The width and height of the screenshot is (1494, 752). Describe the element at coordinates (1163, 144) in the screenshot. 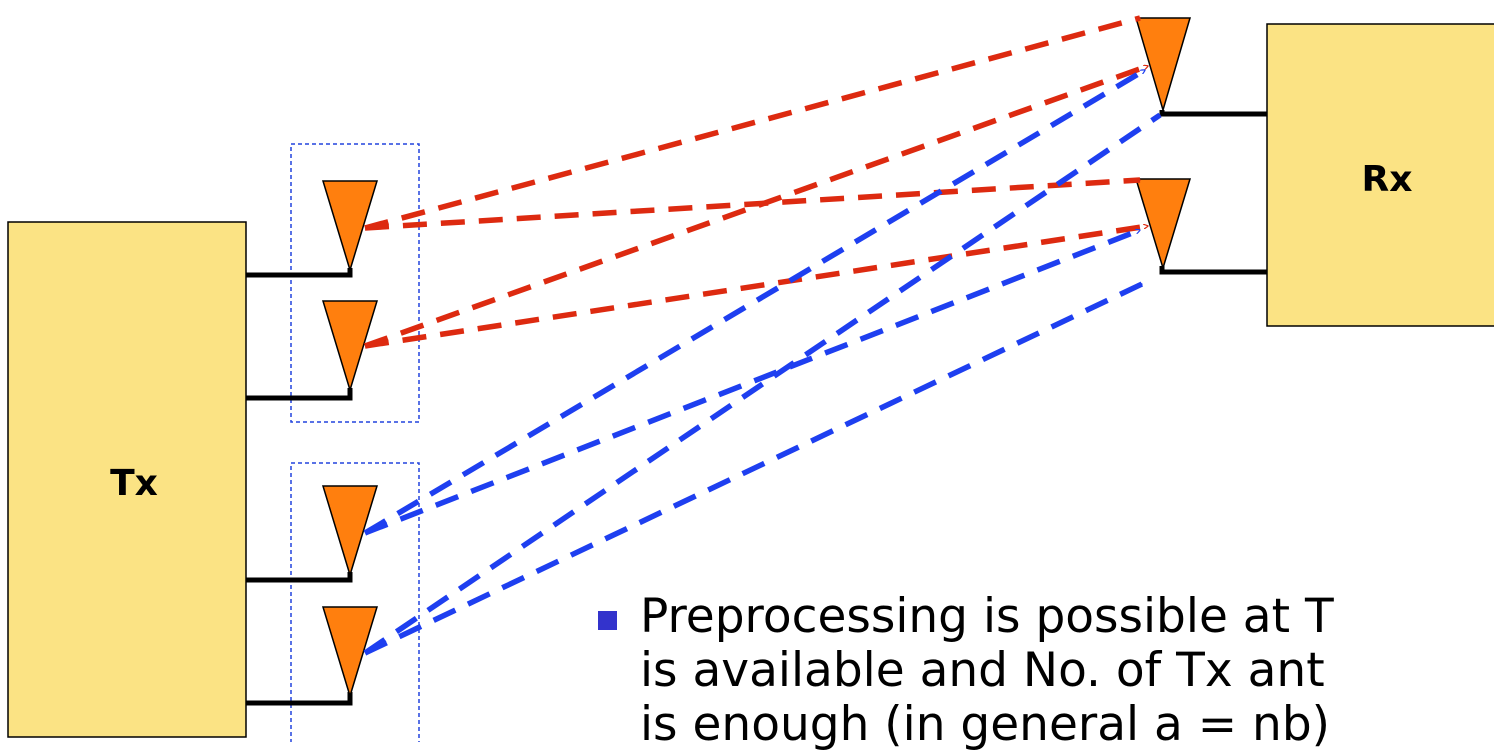

I see `rx-antennas` at that location.